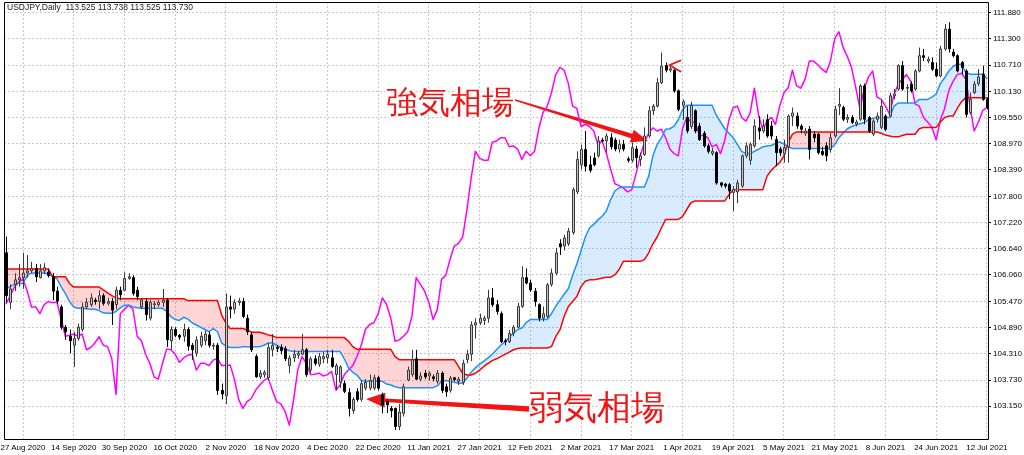 The width and height of the screenshot is (1024, 455). I want to click on annotation: 弱気相場, so click(597, 406).